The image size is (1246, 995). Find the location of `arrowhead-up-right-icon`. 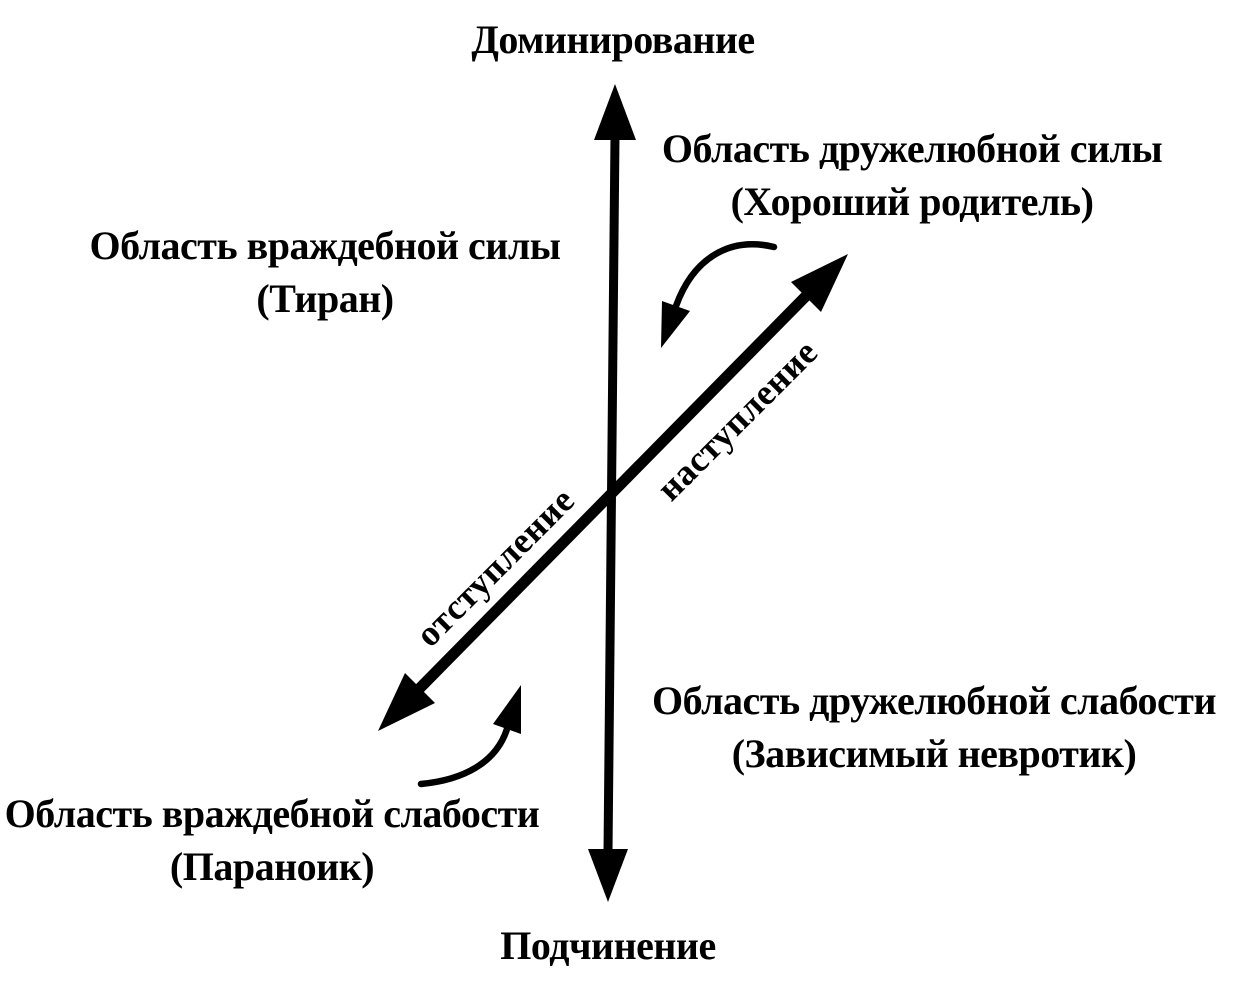

arrowhead-up-right-icon is located at coordinates (819, 283).